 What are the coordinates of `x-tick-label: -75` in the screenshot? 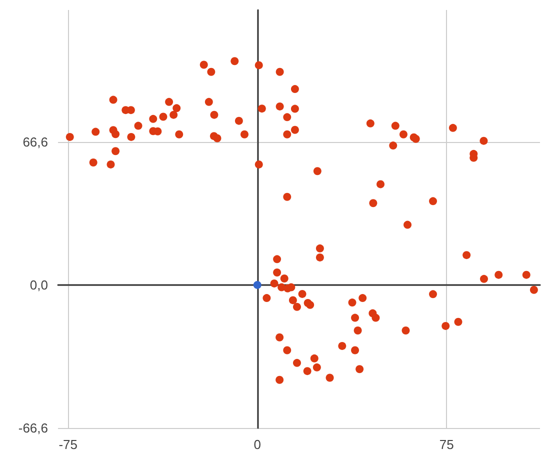 It's located at (68, 444).